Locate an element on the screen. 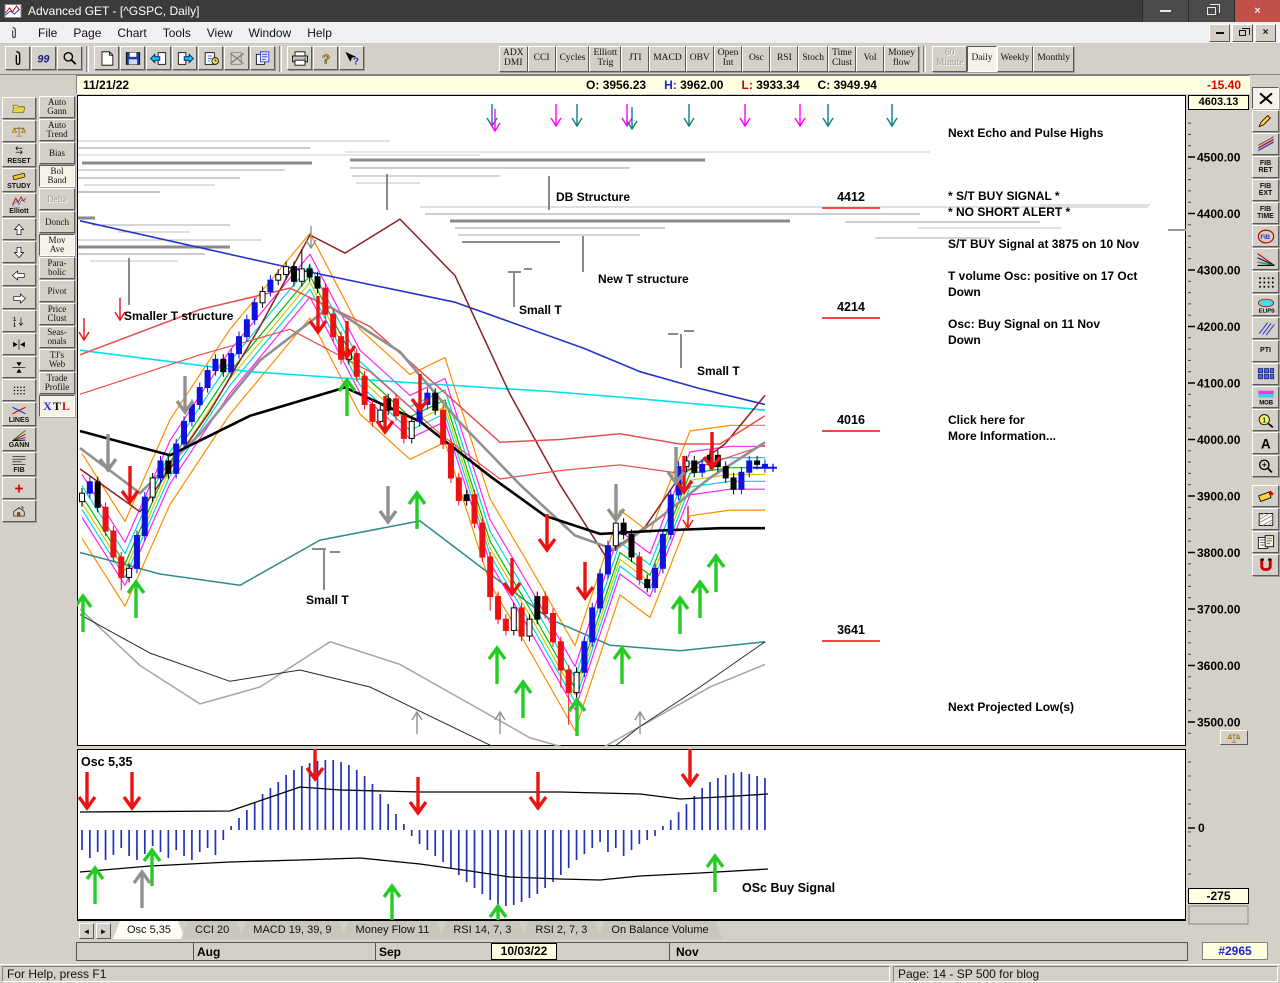 This screenshot has width=1280, height=983. crosshair-icon is located at coordinates (19, 488).